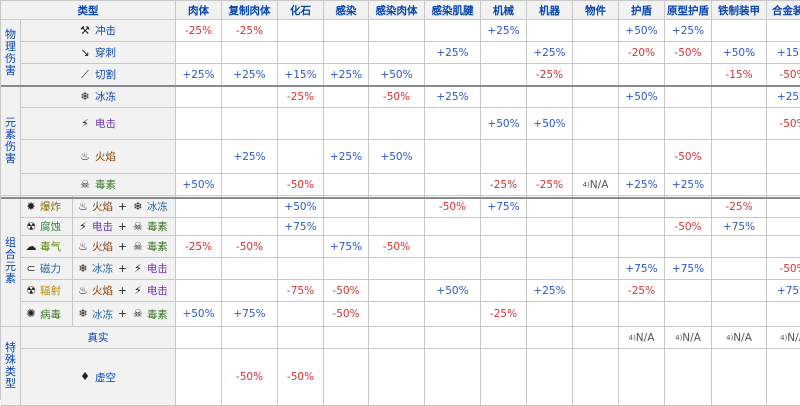  I want to click on col-header-cloned-flesh: 复制肉体, so click(250, 10).